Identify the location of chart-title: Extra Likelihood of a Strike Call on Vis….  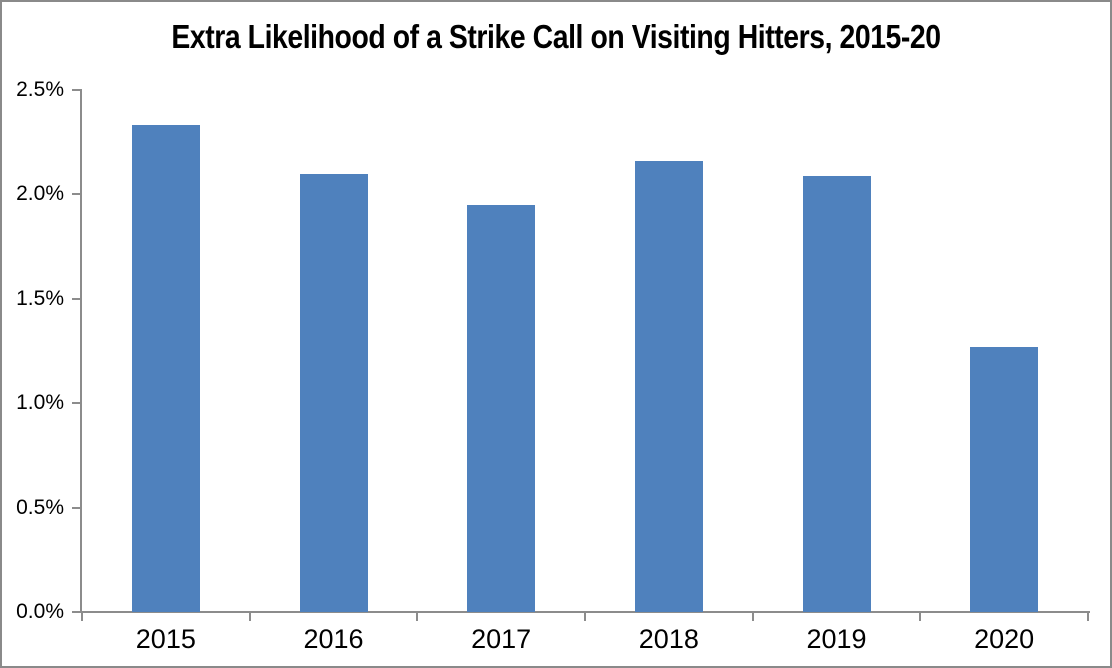
(556, 36).